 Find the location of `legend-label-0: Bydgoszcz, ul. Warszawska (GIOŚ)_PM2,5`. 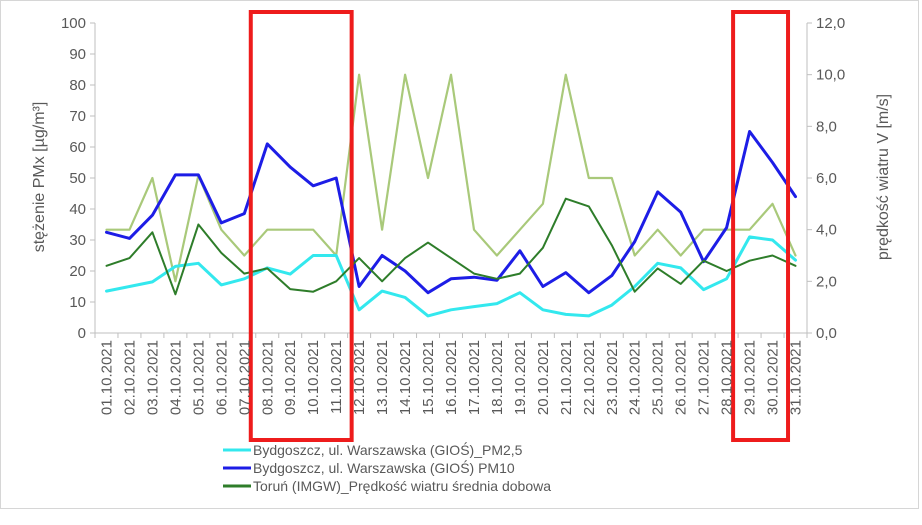

legend-label-0: Bydgoszcz, ul. Warszawska (GIOŚ)_PM2,5 is located at coordinates (388, 449).